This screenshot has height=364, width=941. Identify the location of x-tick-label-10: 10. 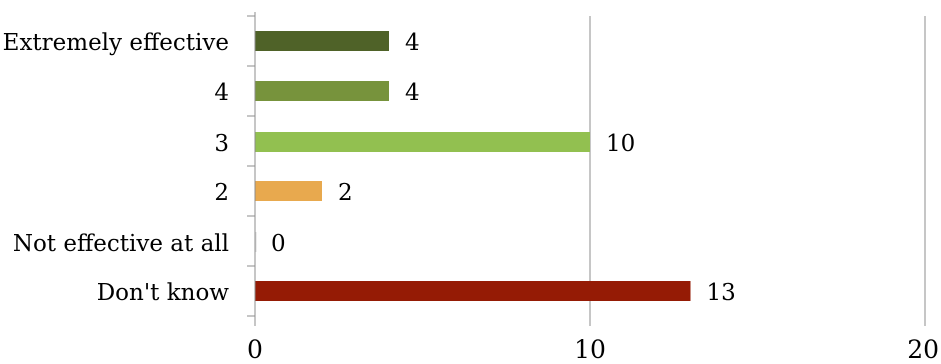
(590, 347).